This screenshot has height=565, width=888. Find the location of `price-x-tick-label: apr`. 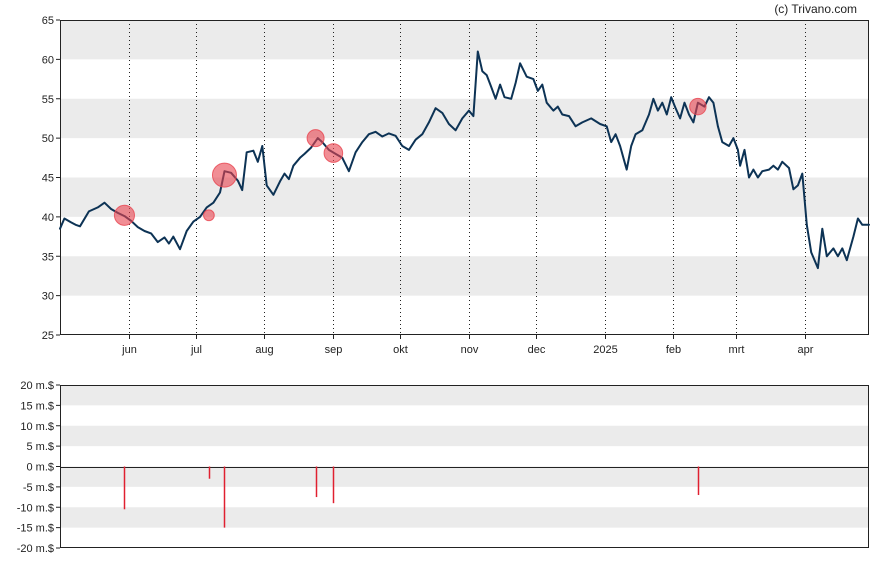

price-x-tick-label: apr is located at coordinates (806, 350).